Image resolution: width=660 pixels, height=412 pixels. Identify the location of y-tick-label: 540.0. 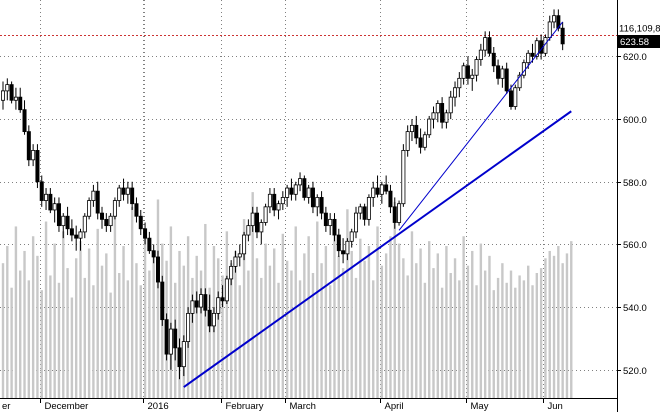
(635, 308).